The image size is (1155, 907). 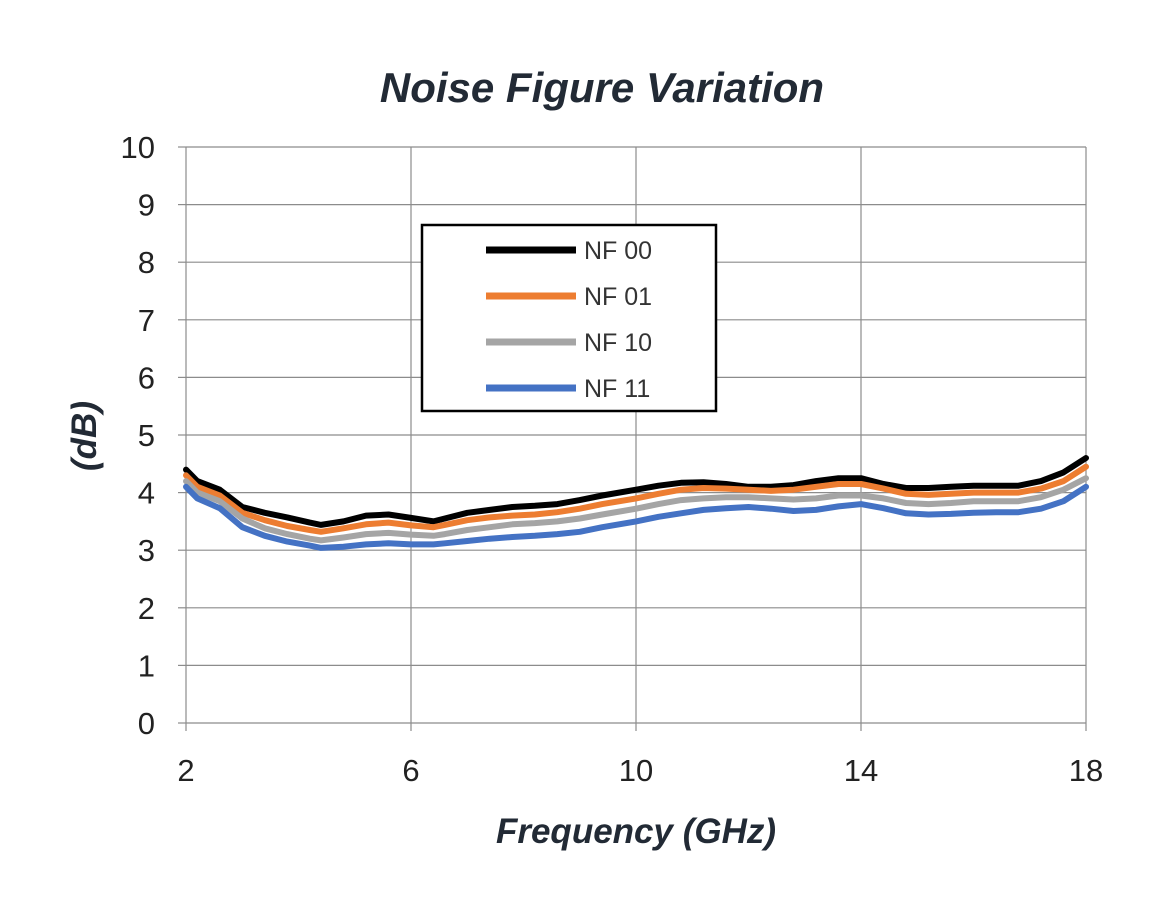 What do you see at coordinates (861, 770) in the screenshot?
I see `x-tick-label: 14` at bounding box center [861, 770].